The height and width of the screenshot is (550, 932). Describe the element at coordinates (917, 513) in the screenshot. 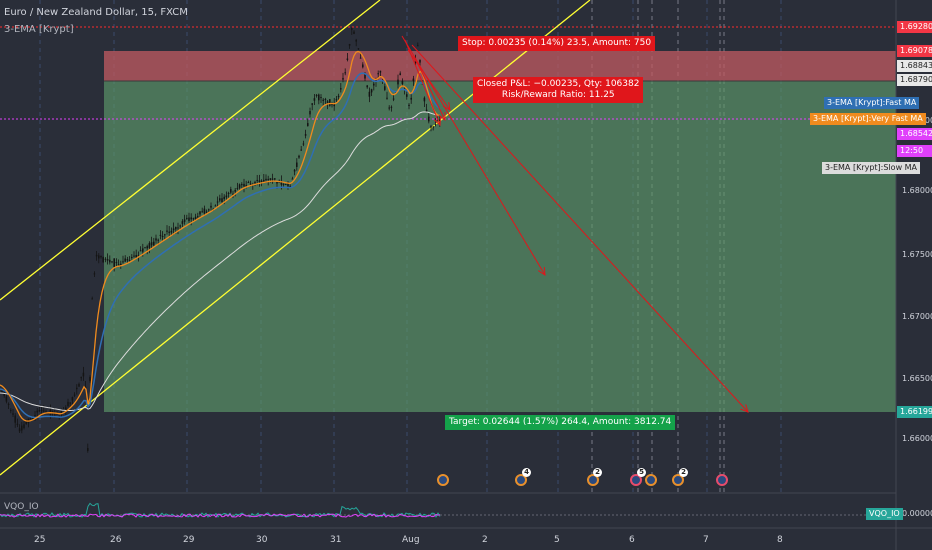

I see `sub-value-label: 0.00000` at that location.